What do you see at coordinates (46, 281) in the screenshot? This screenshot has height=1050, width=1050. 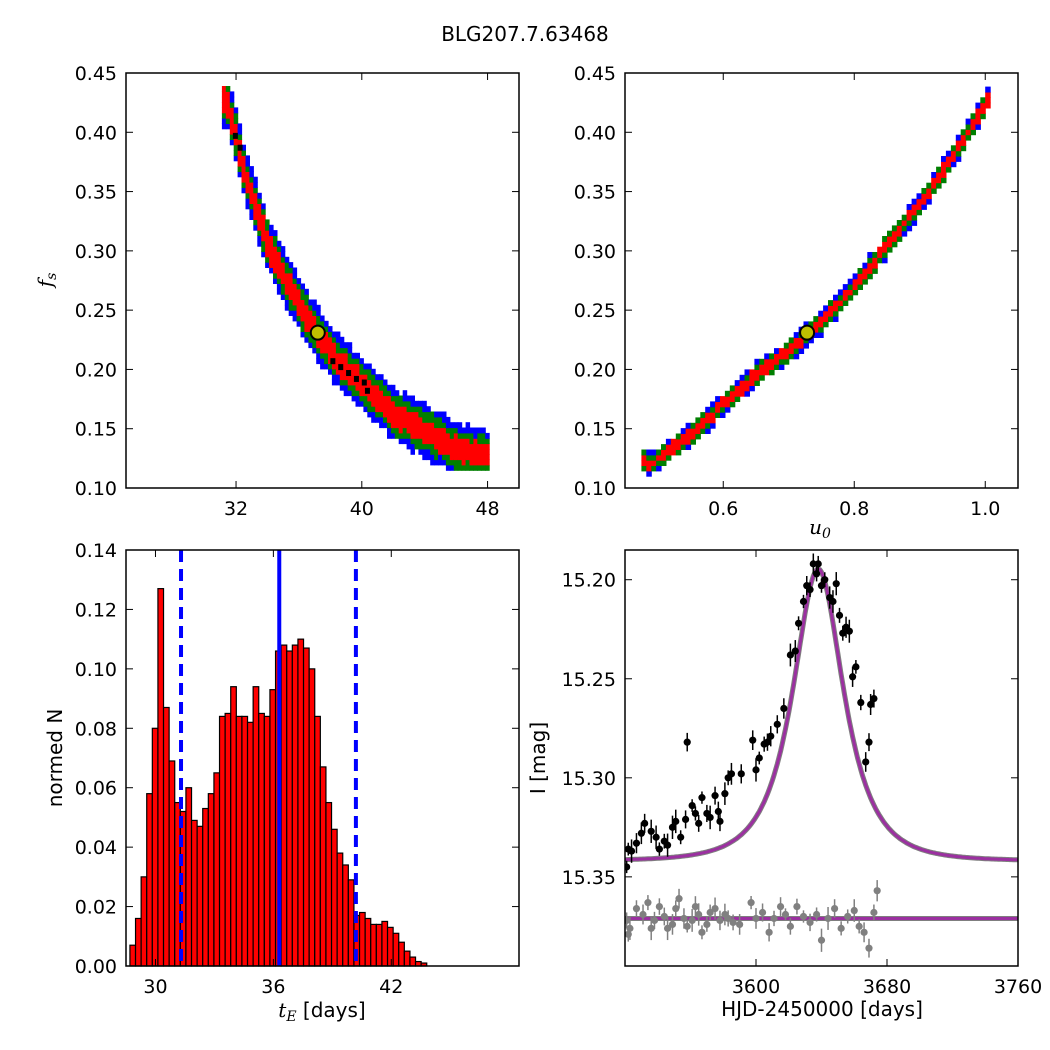 I see `tl-ylabel: fs` at bounding box center [46, 281].